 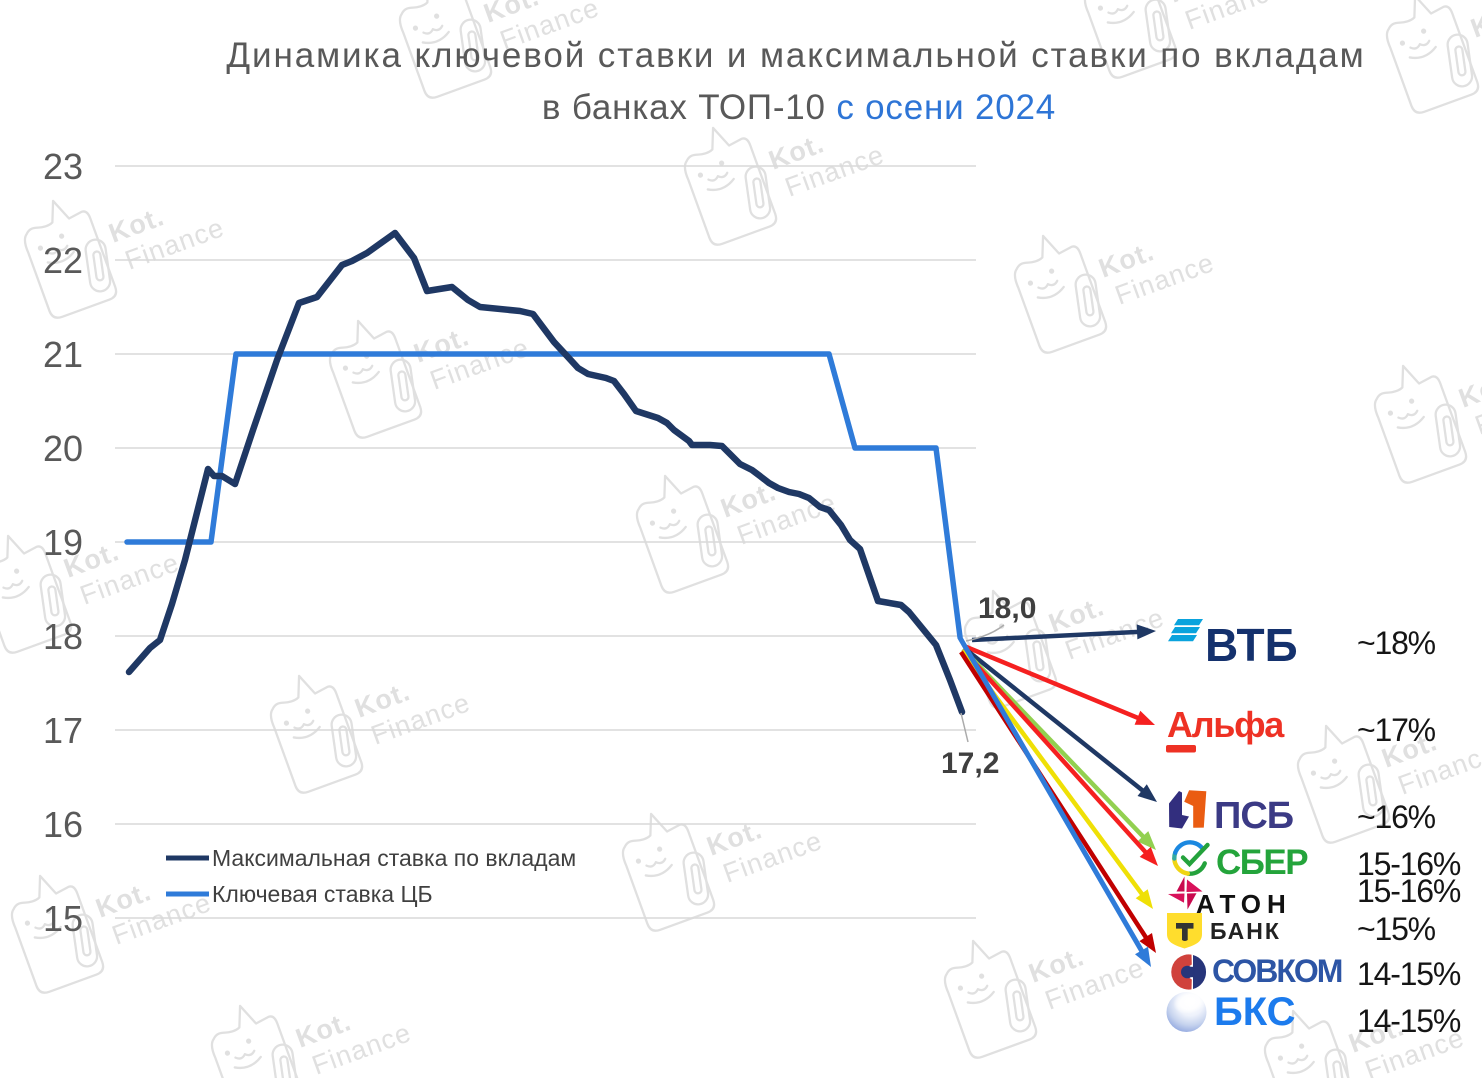 What do you see at coordinates (63, 824) in the screenshot?
I see `svg-text: 16` at bounding box center [63, 824].